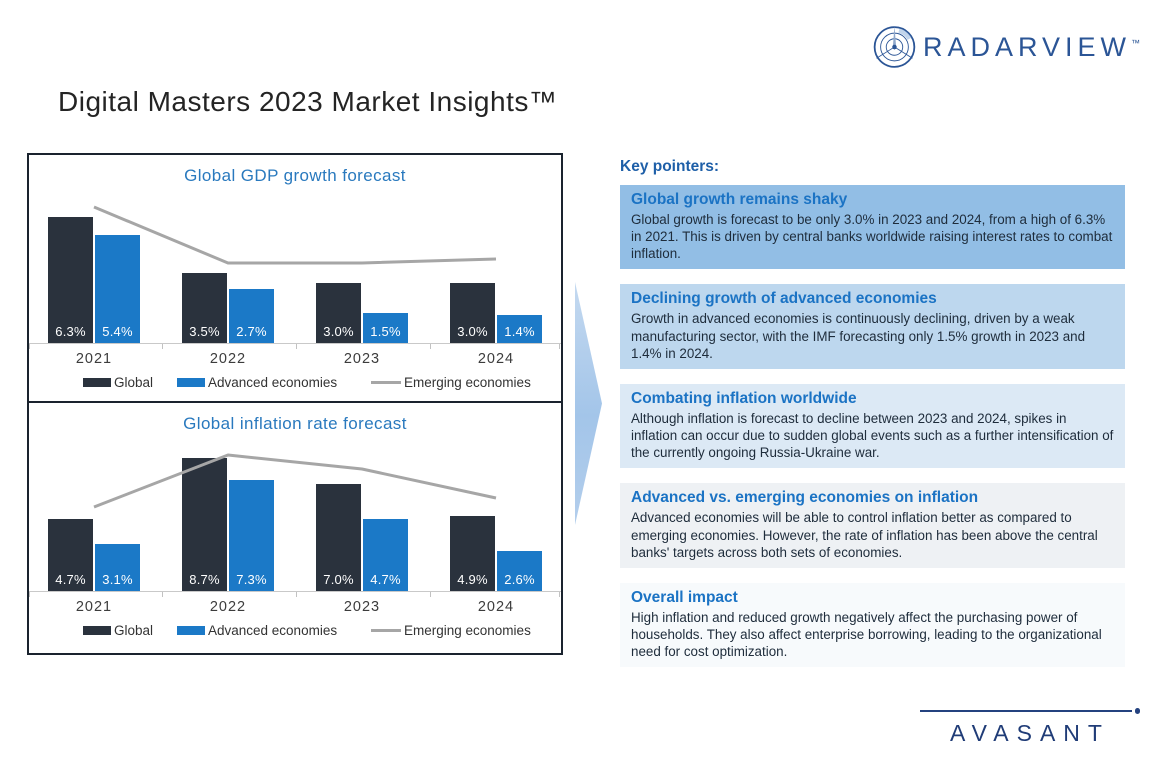 The height and width of the screenshot is (768, 1152). Describe the element at coordinates (117, 289) in the screenshot. I see `advanced-bar-2021: 5.4%` at that location.